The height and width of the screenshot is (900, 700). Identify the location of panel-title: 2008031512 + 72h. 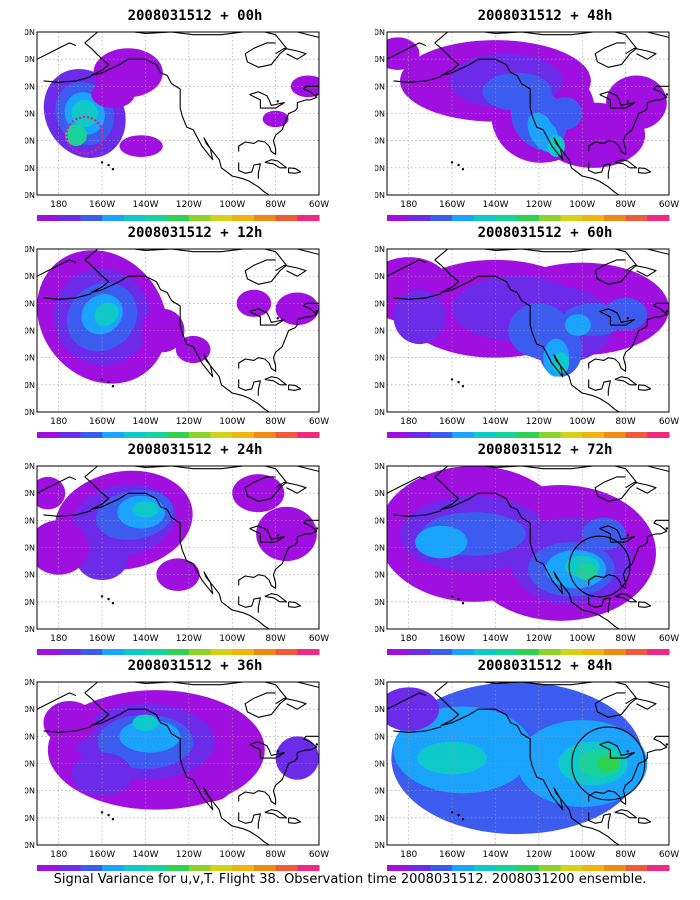
(545, 450).